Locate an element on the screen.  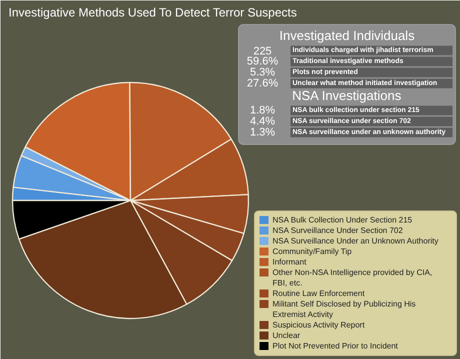
legend-label: NSA Bulk Collection Under Section 215 is located at coordinates (342, 220).